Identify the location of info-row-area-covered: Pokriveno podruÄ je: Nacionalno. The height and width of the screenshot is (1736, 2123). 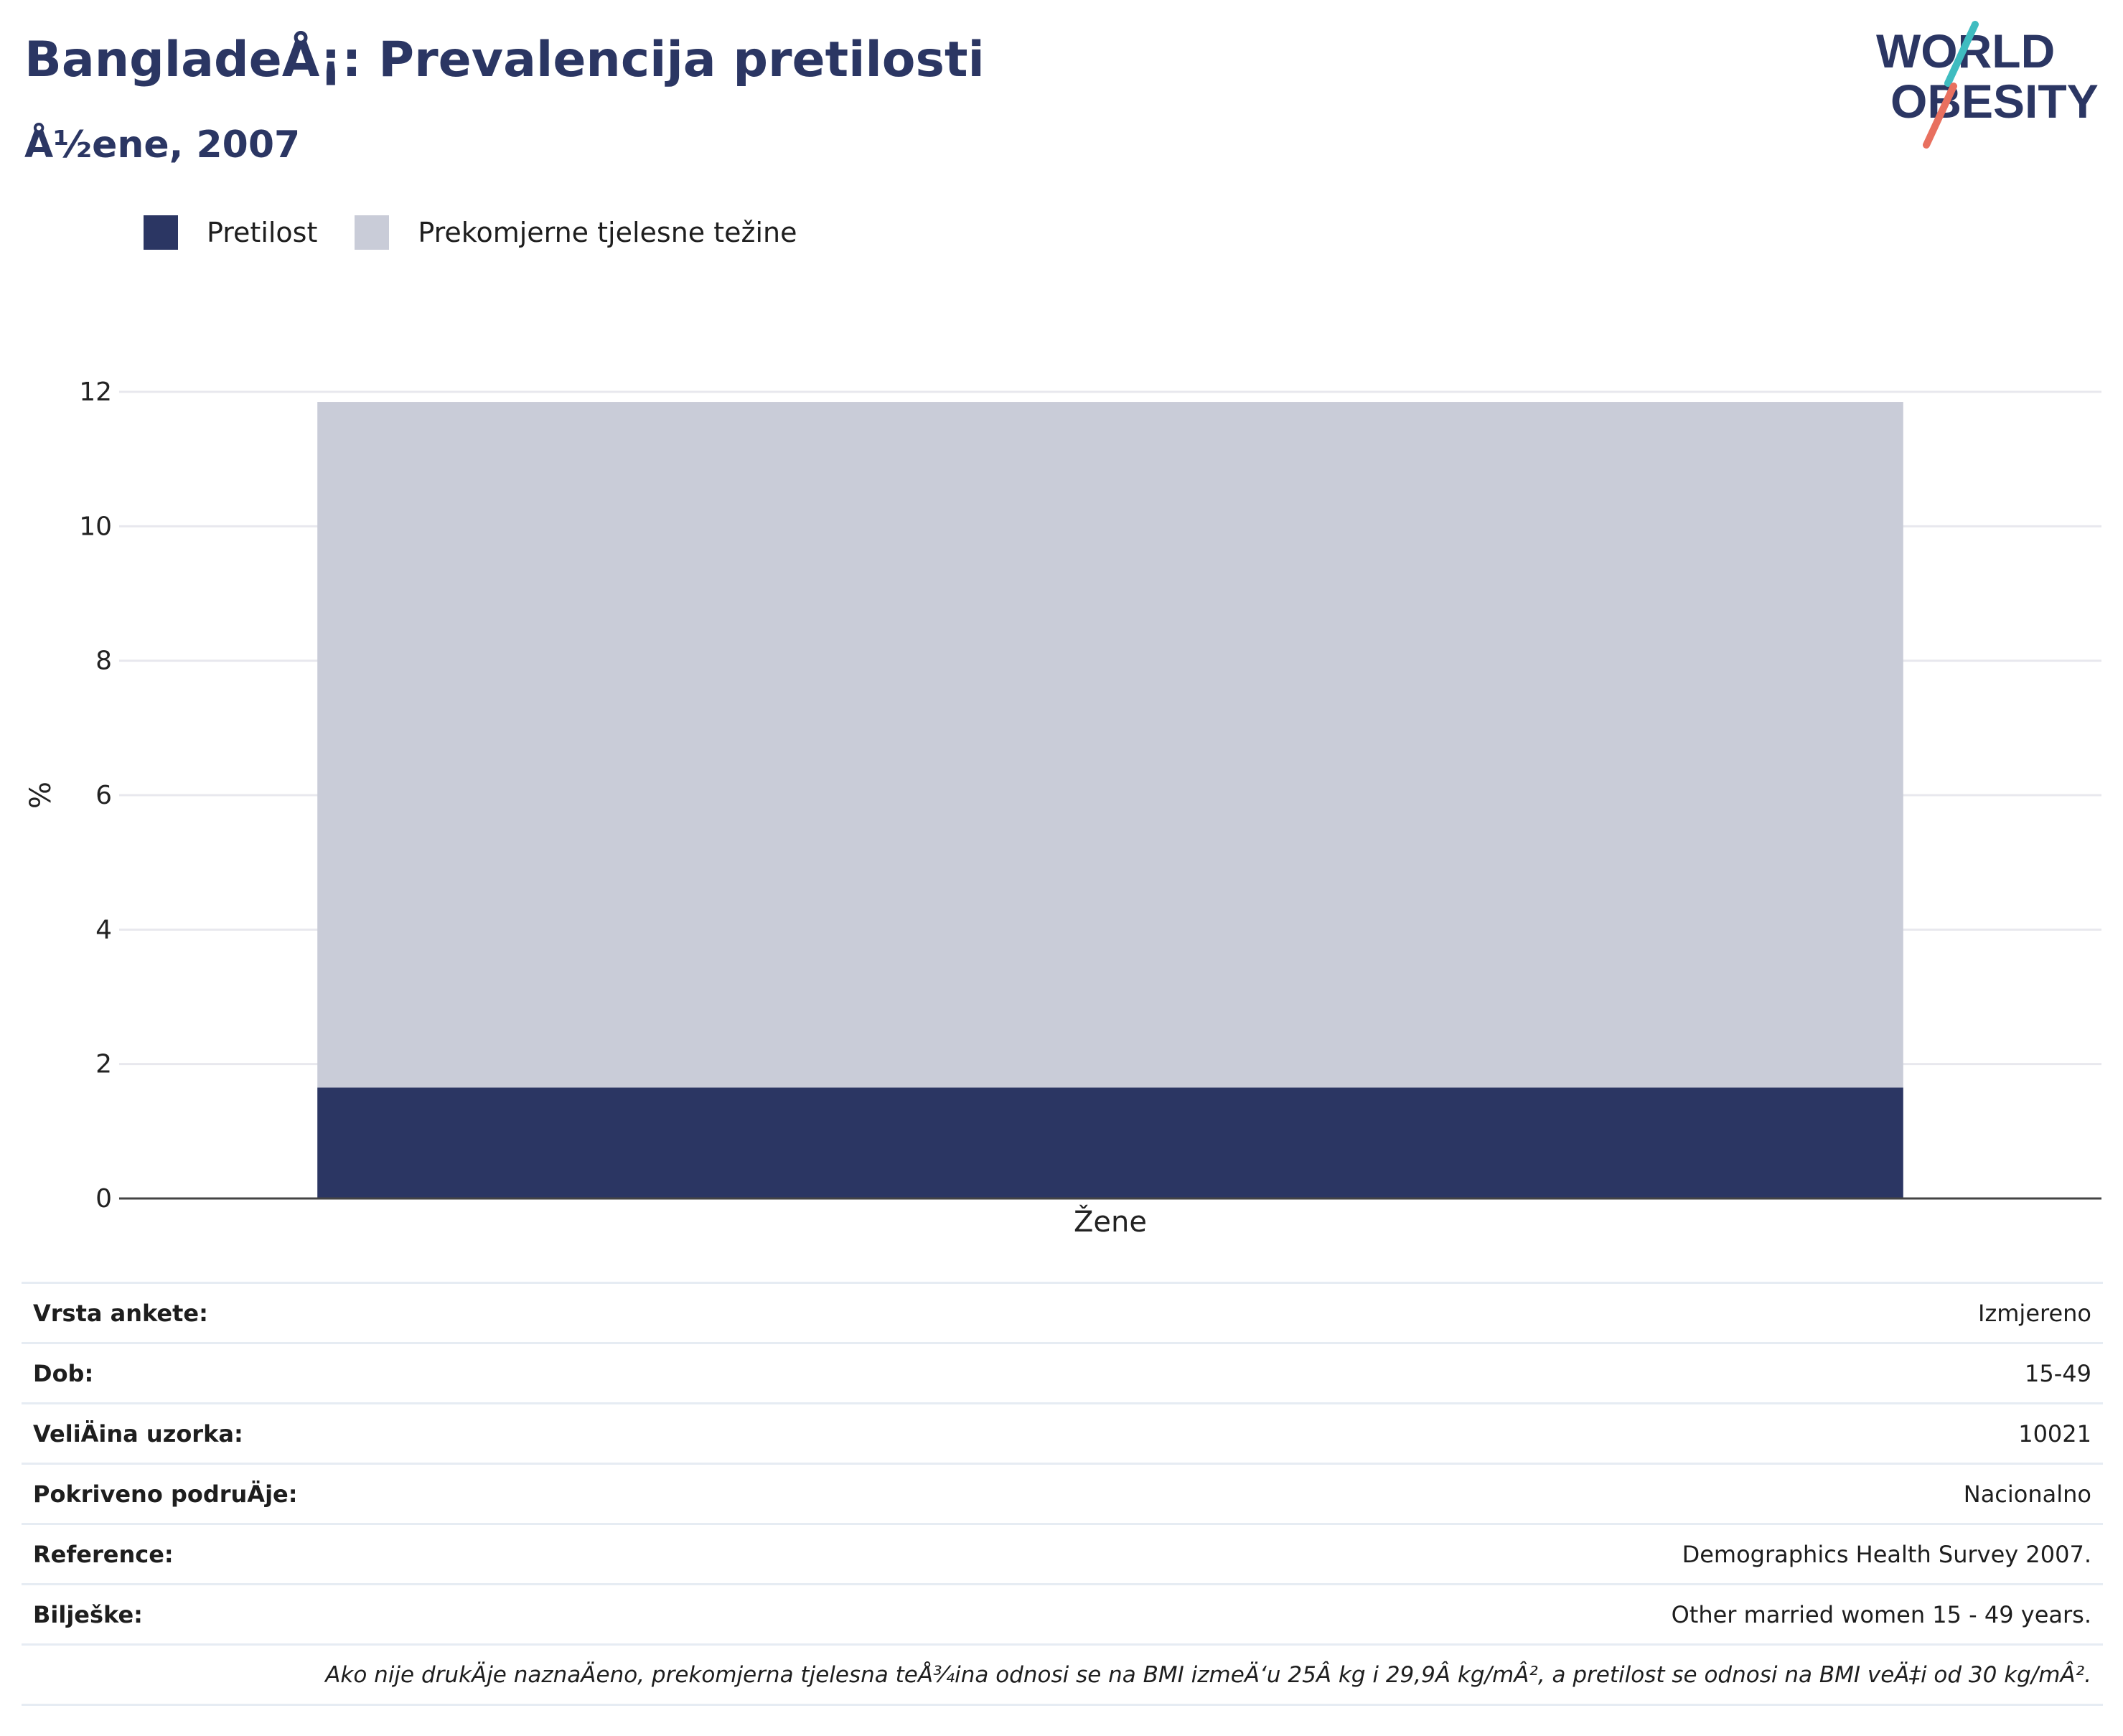
(1062, 1495).